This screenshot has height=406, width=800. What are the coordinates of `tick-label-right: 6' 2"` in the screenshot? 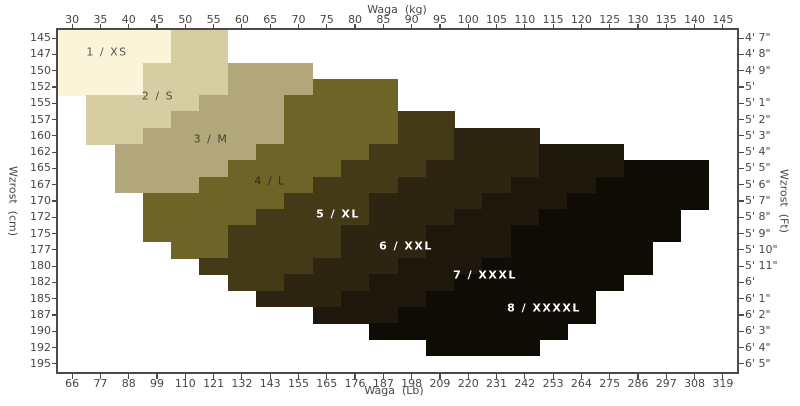 It's located at (758, 314).